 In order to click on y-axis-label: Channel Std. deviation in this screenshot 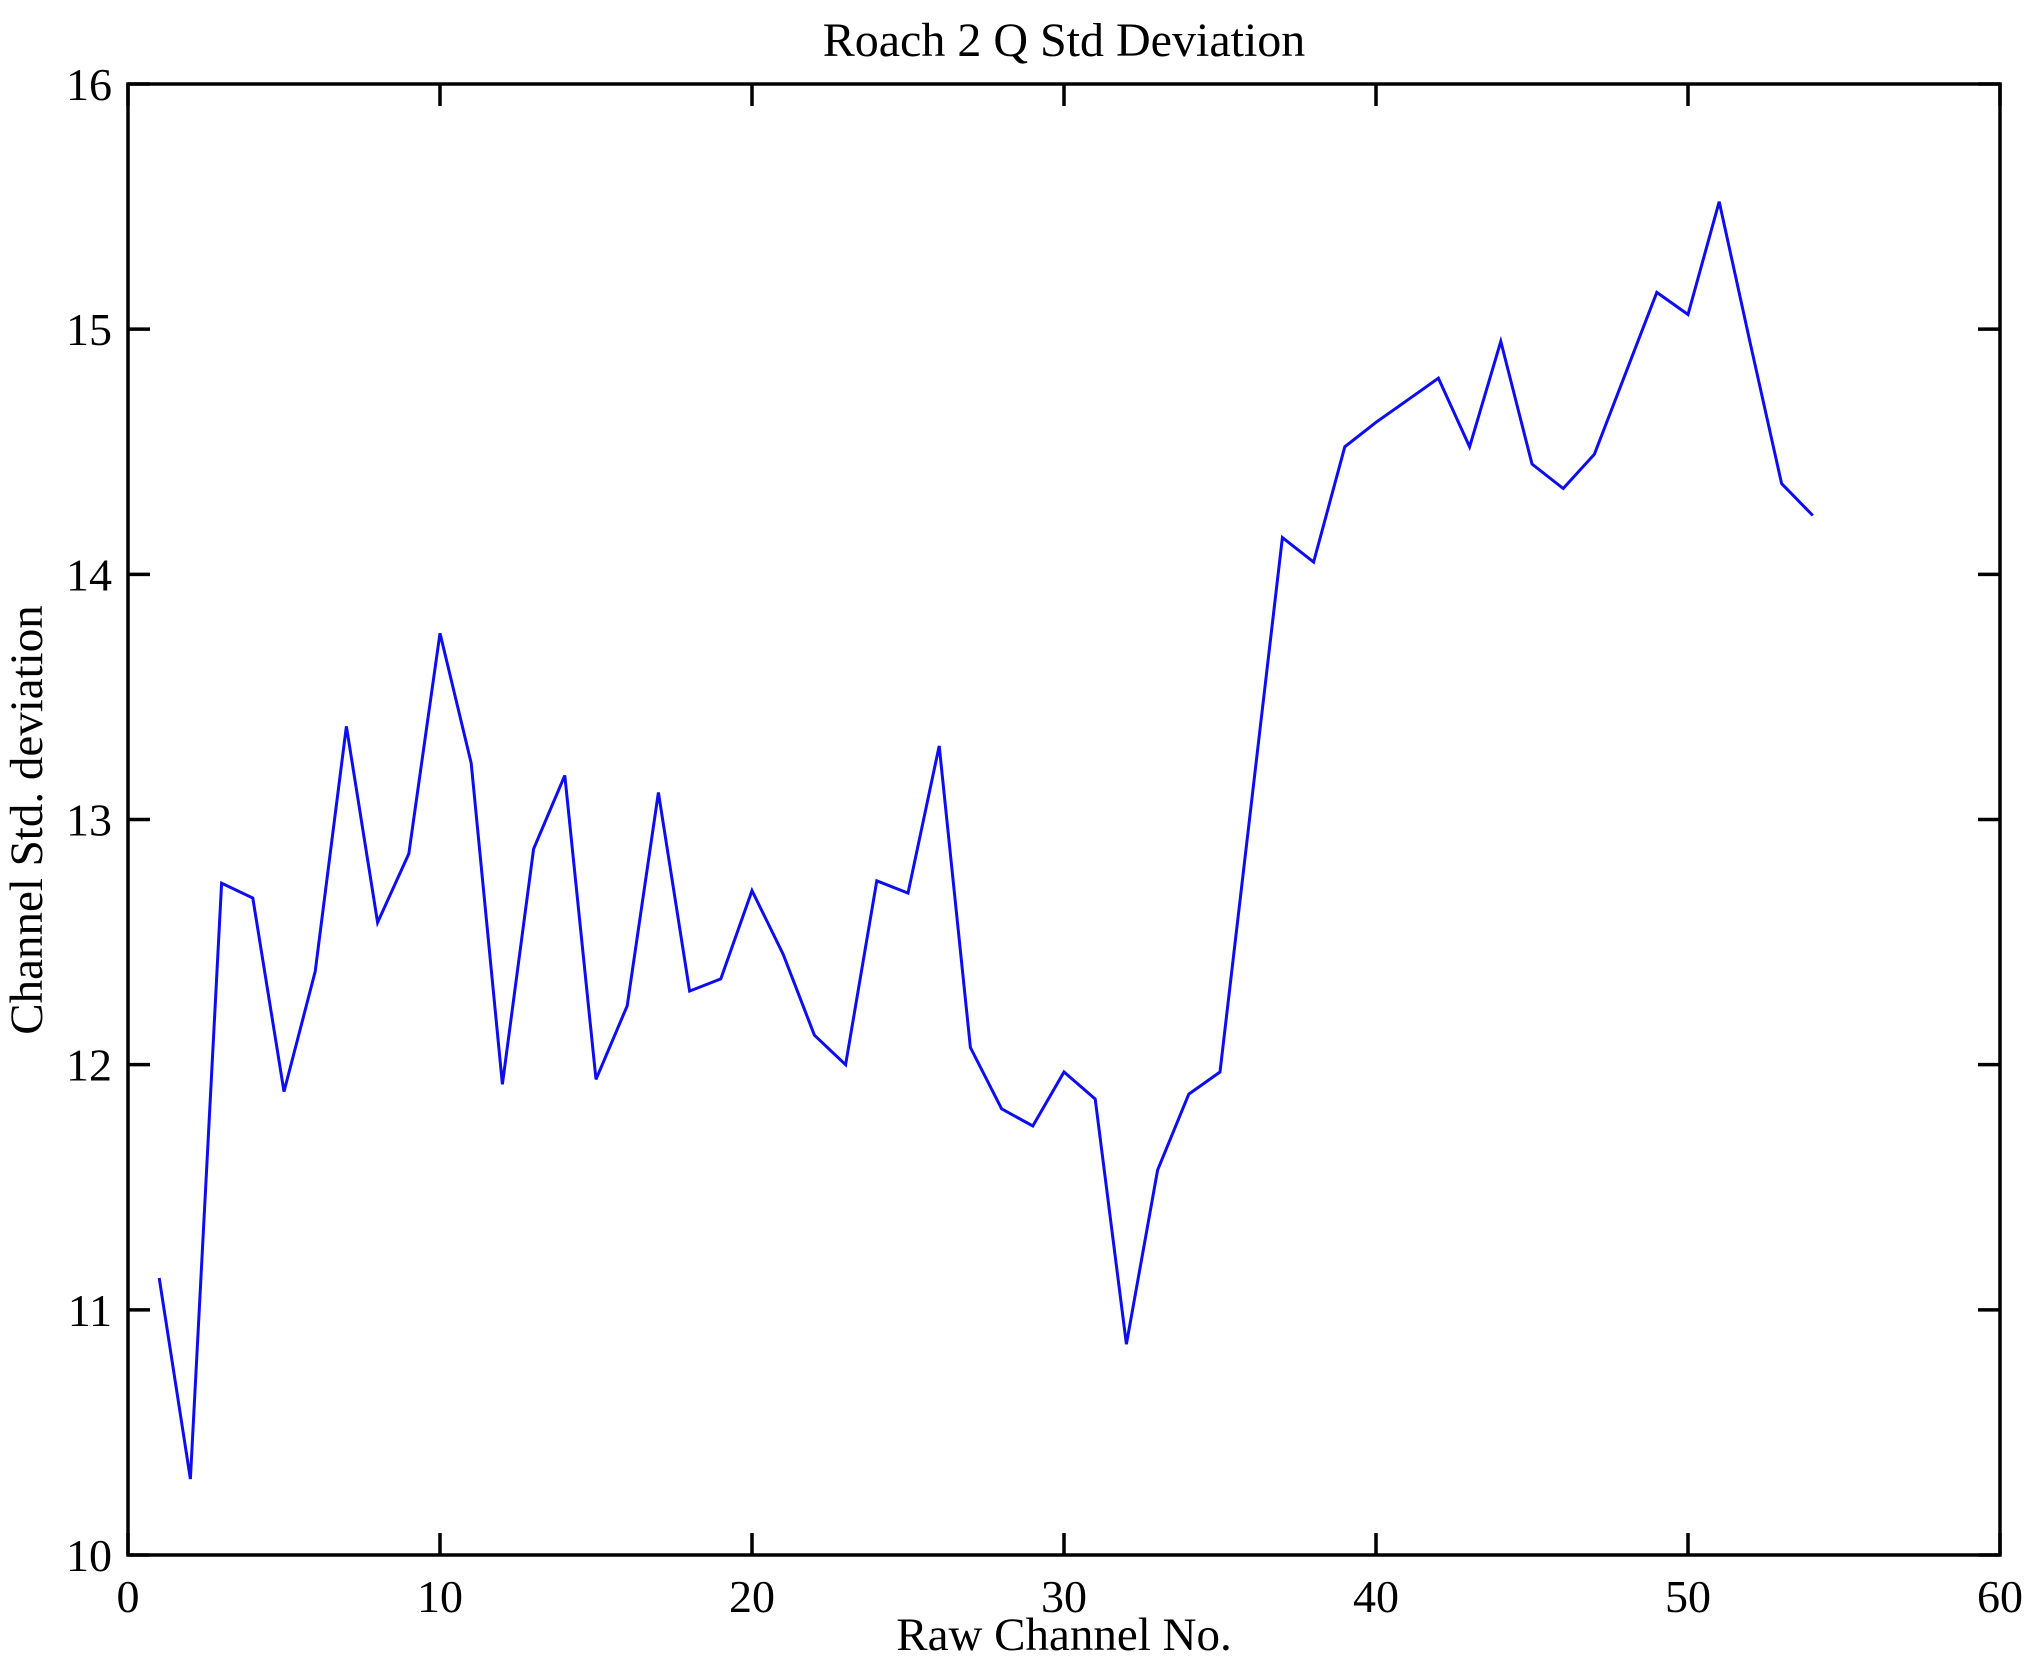, I will do `click(27, 819)`.